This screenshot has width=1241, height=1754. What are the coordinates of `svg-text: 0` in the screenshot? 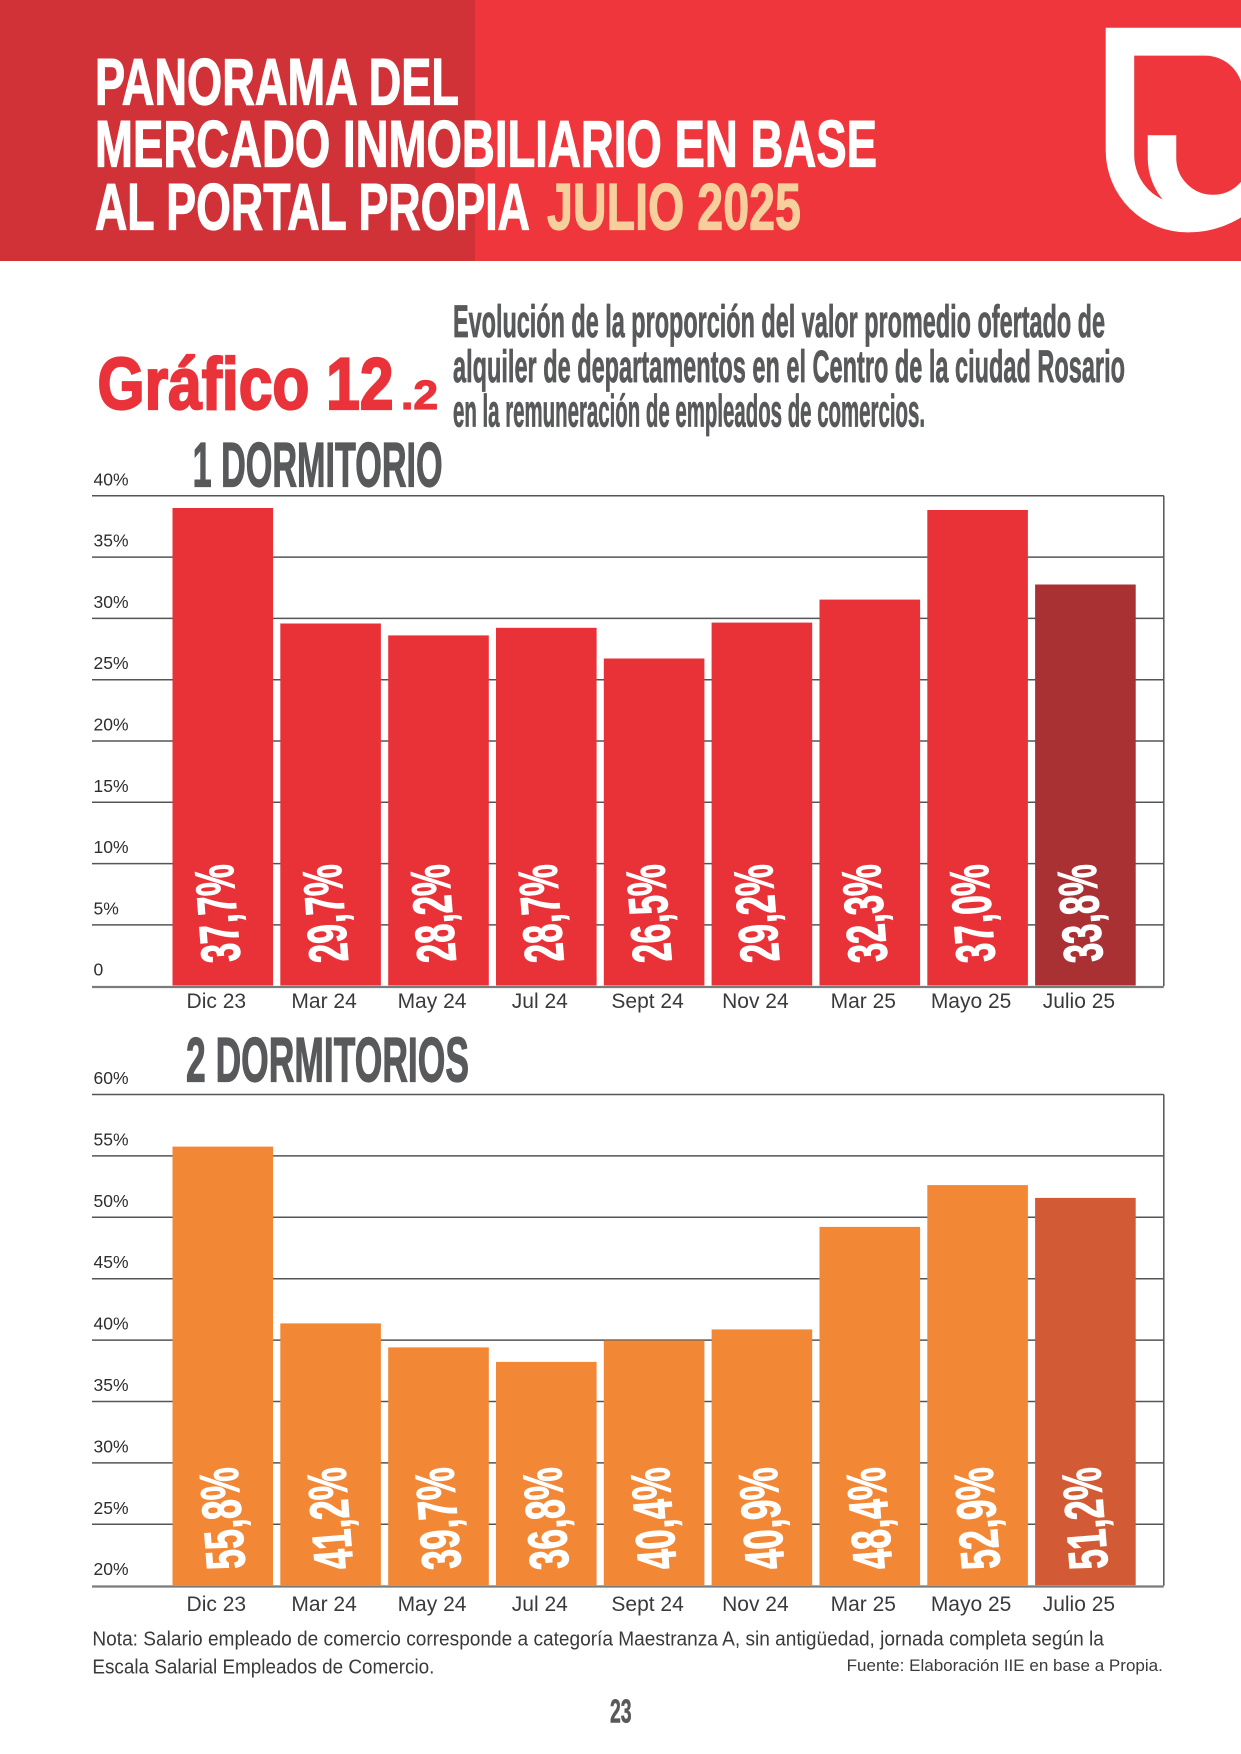 It's located at (99, 970).